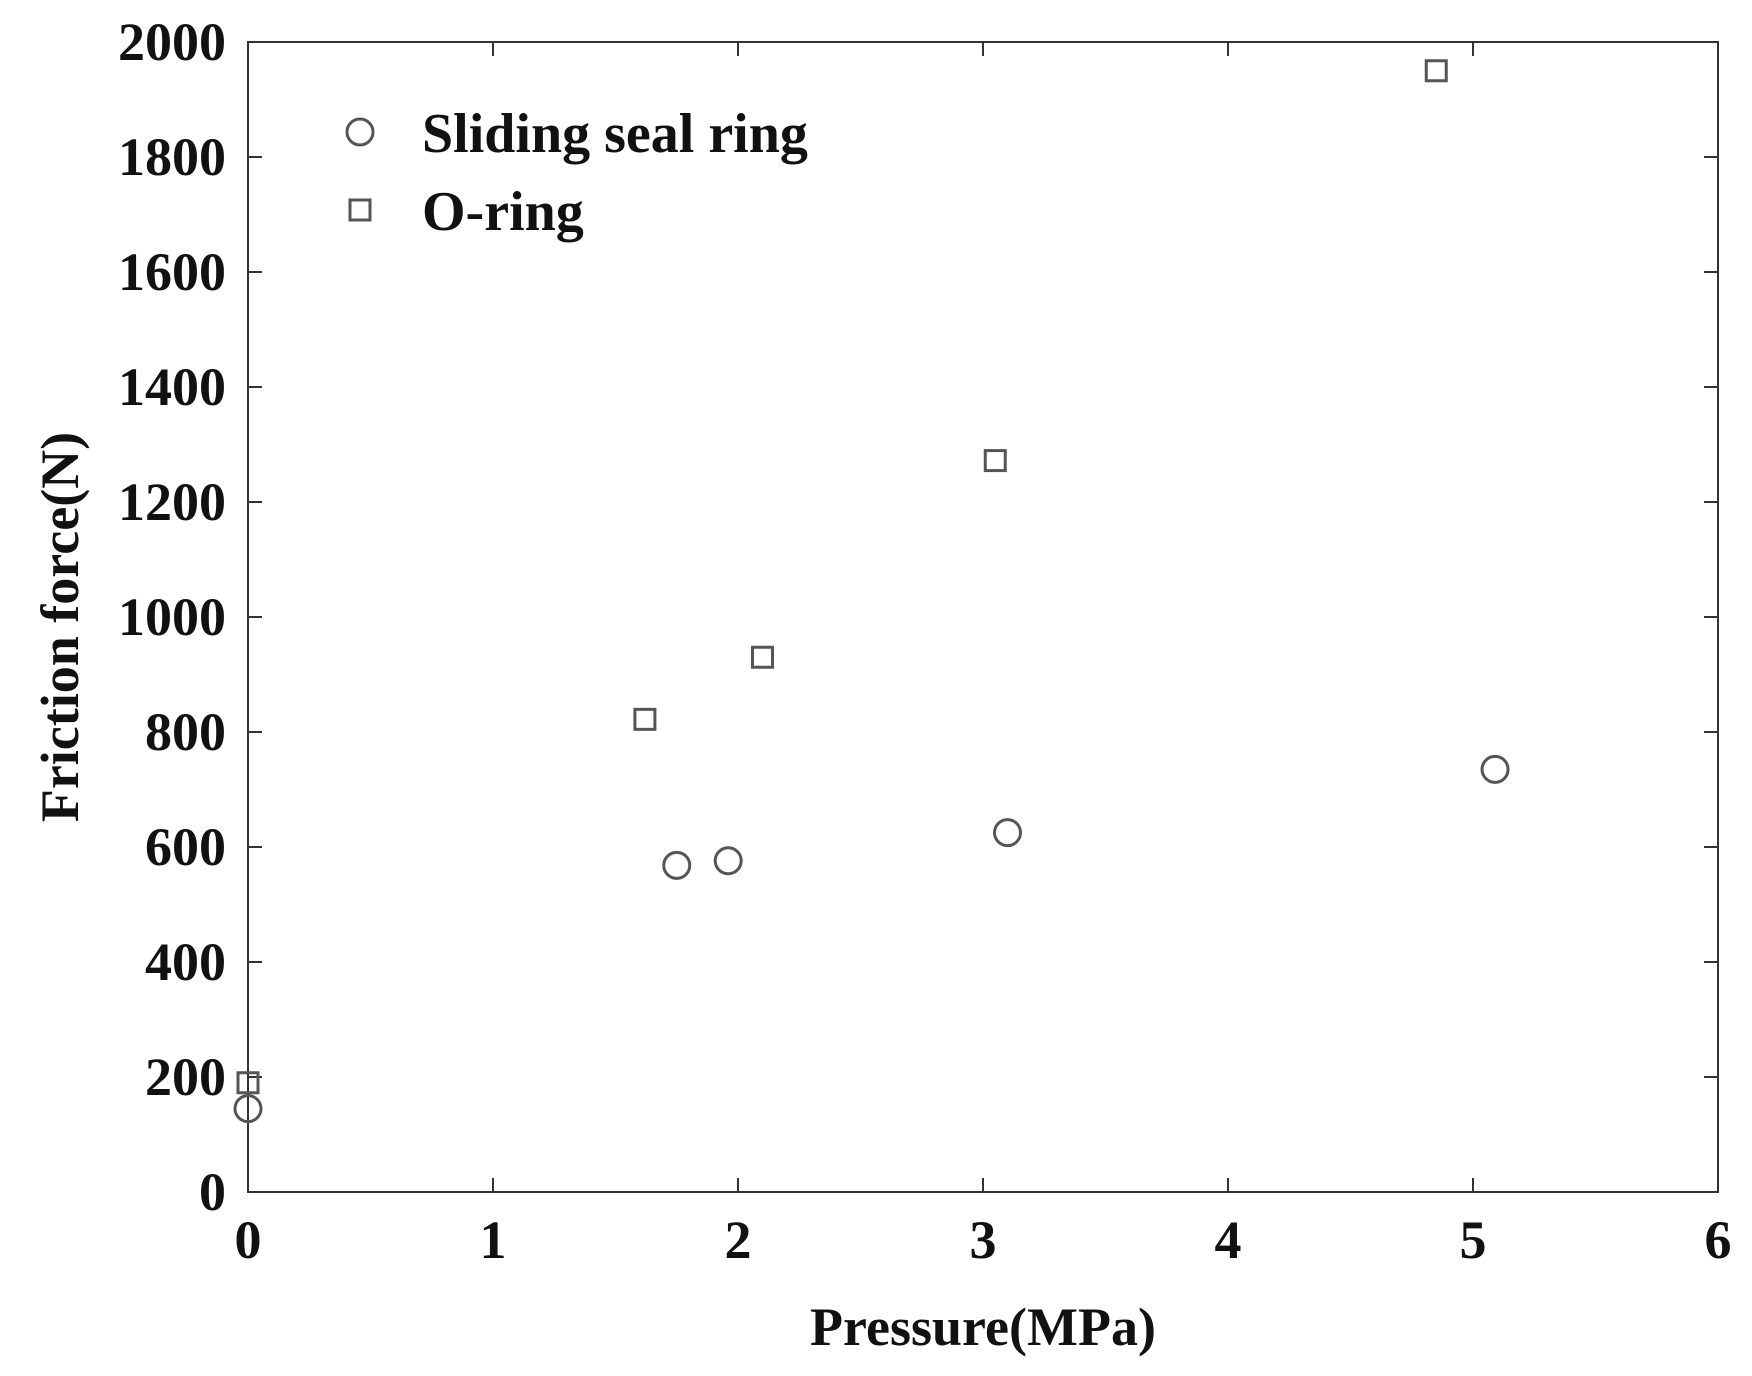 Image resolution: width=1752 pixels, height=1376 pixels. What do you see at coordinates (172, 272) in the screenshot?
I see `y-tick-label: 1600` at bounding box center [172, 272].